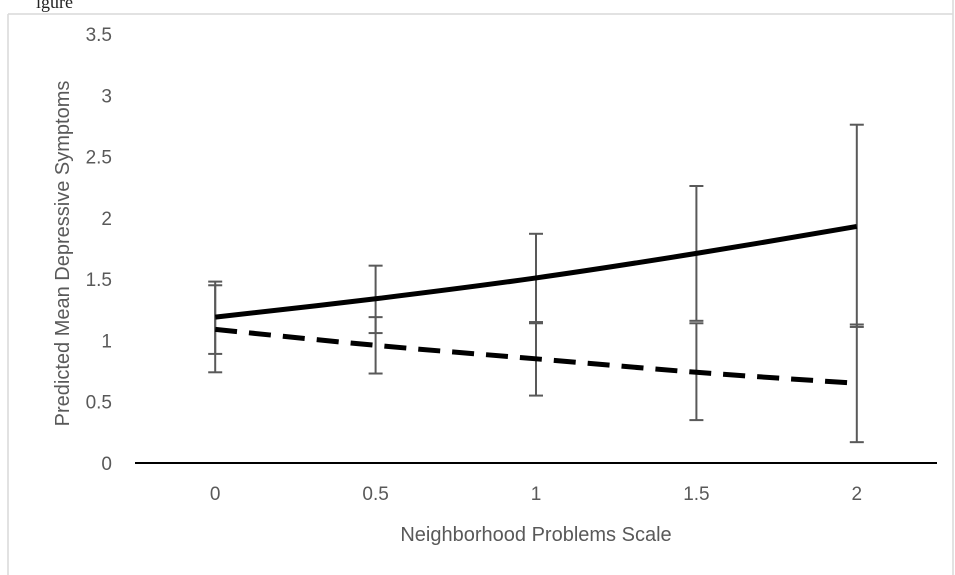 Image resolution: width=955 pixels, height=575 pixels. What do you see at coordinates (106, 341) in the screenshot?
I see `y-tick-label: 1` at bounding box center [106, 341].